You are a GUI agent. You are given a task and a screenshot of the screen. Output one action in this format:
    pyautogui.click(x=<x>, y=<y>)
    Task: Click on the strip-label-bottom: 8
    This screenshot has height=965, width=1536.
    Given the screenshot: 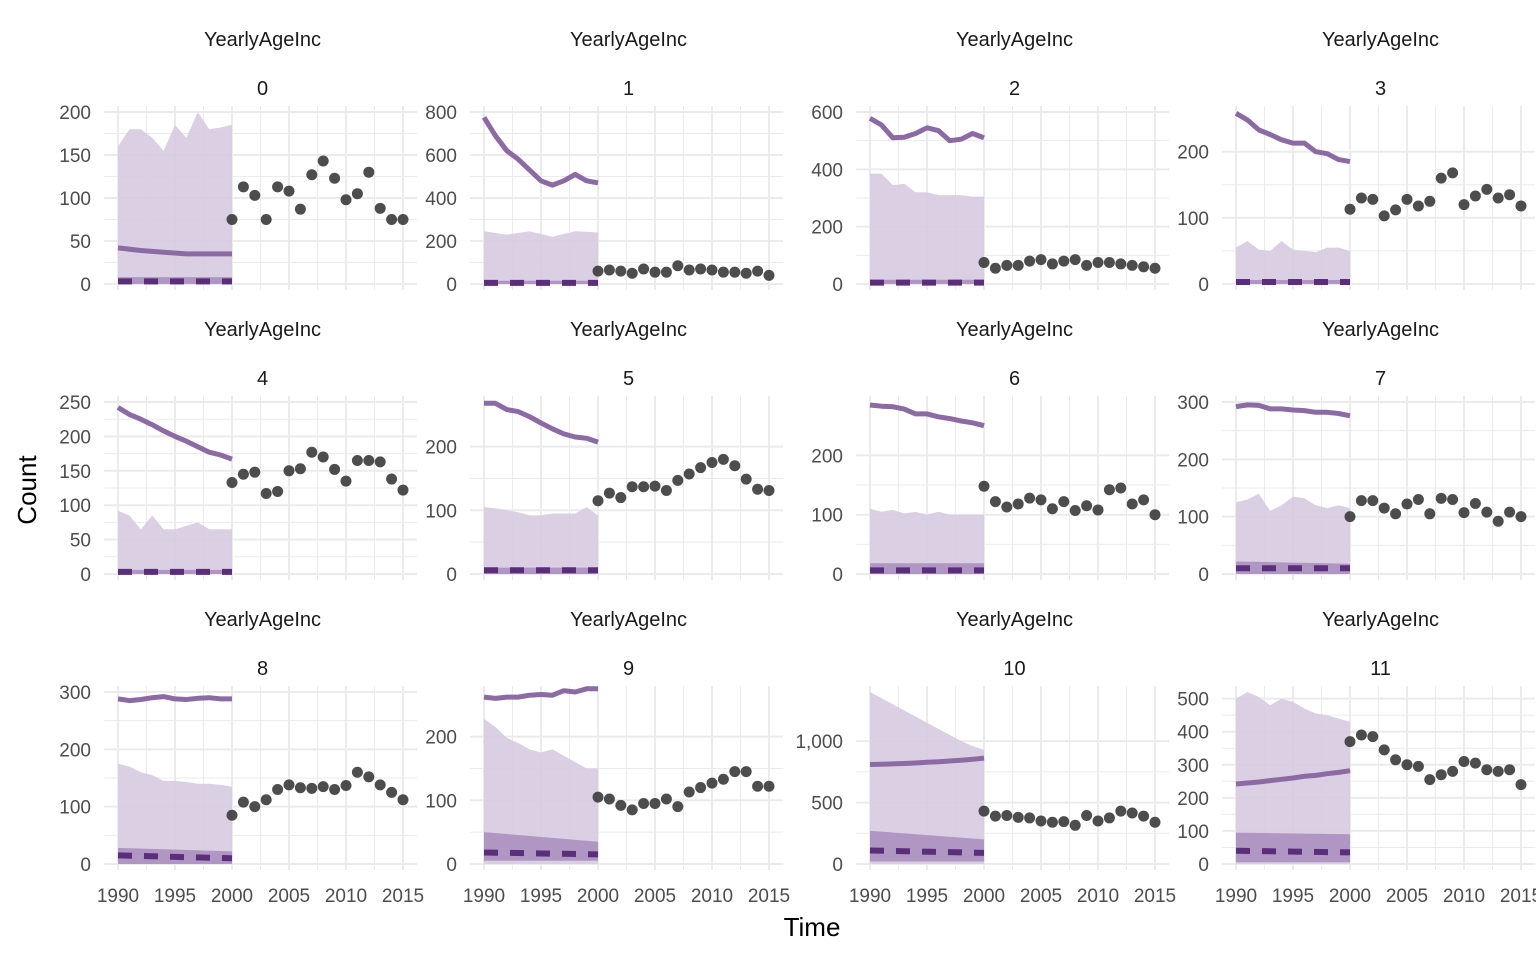 What is the action you would take?
    pyautogui.click(x=262, y=669)
    